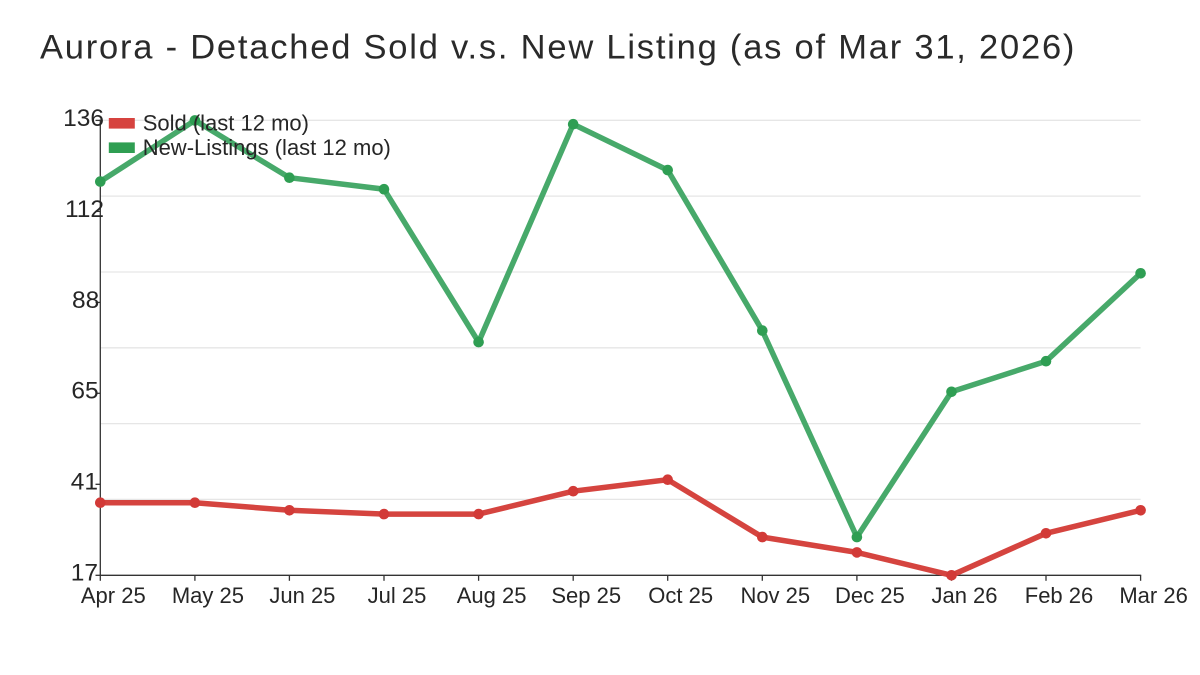  What do you see at coordinates (208, 595) in the screenshot?
I see `svg-text: May 25` at bounding box center [208, 595].